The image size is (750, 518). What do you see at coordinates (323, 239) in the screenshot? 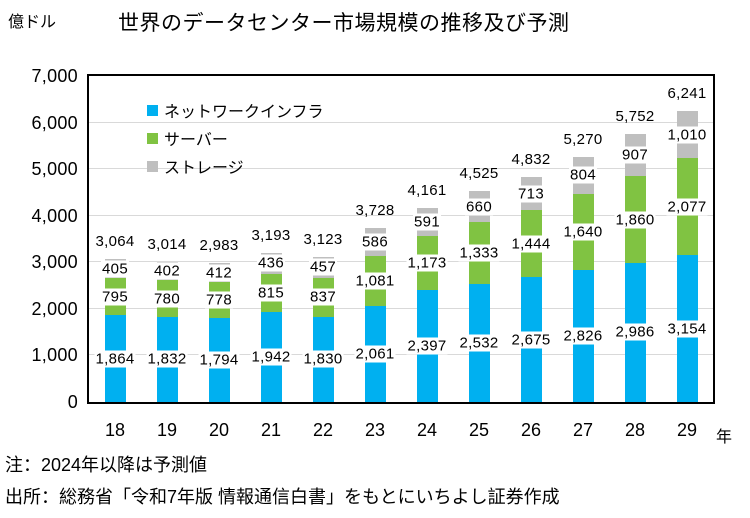
I see `total-value-label: 3,123` at bounding box center [323, 239].